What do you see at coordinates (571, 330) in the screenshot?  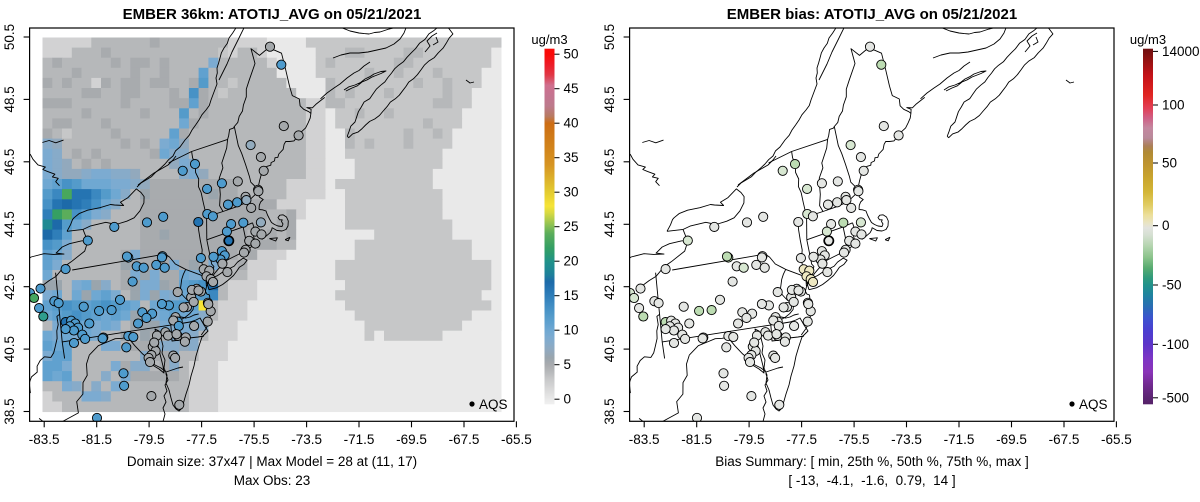 I see `svg-text: 10` at bounding box center [571, 330].